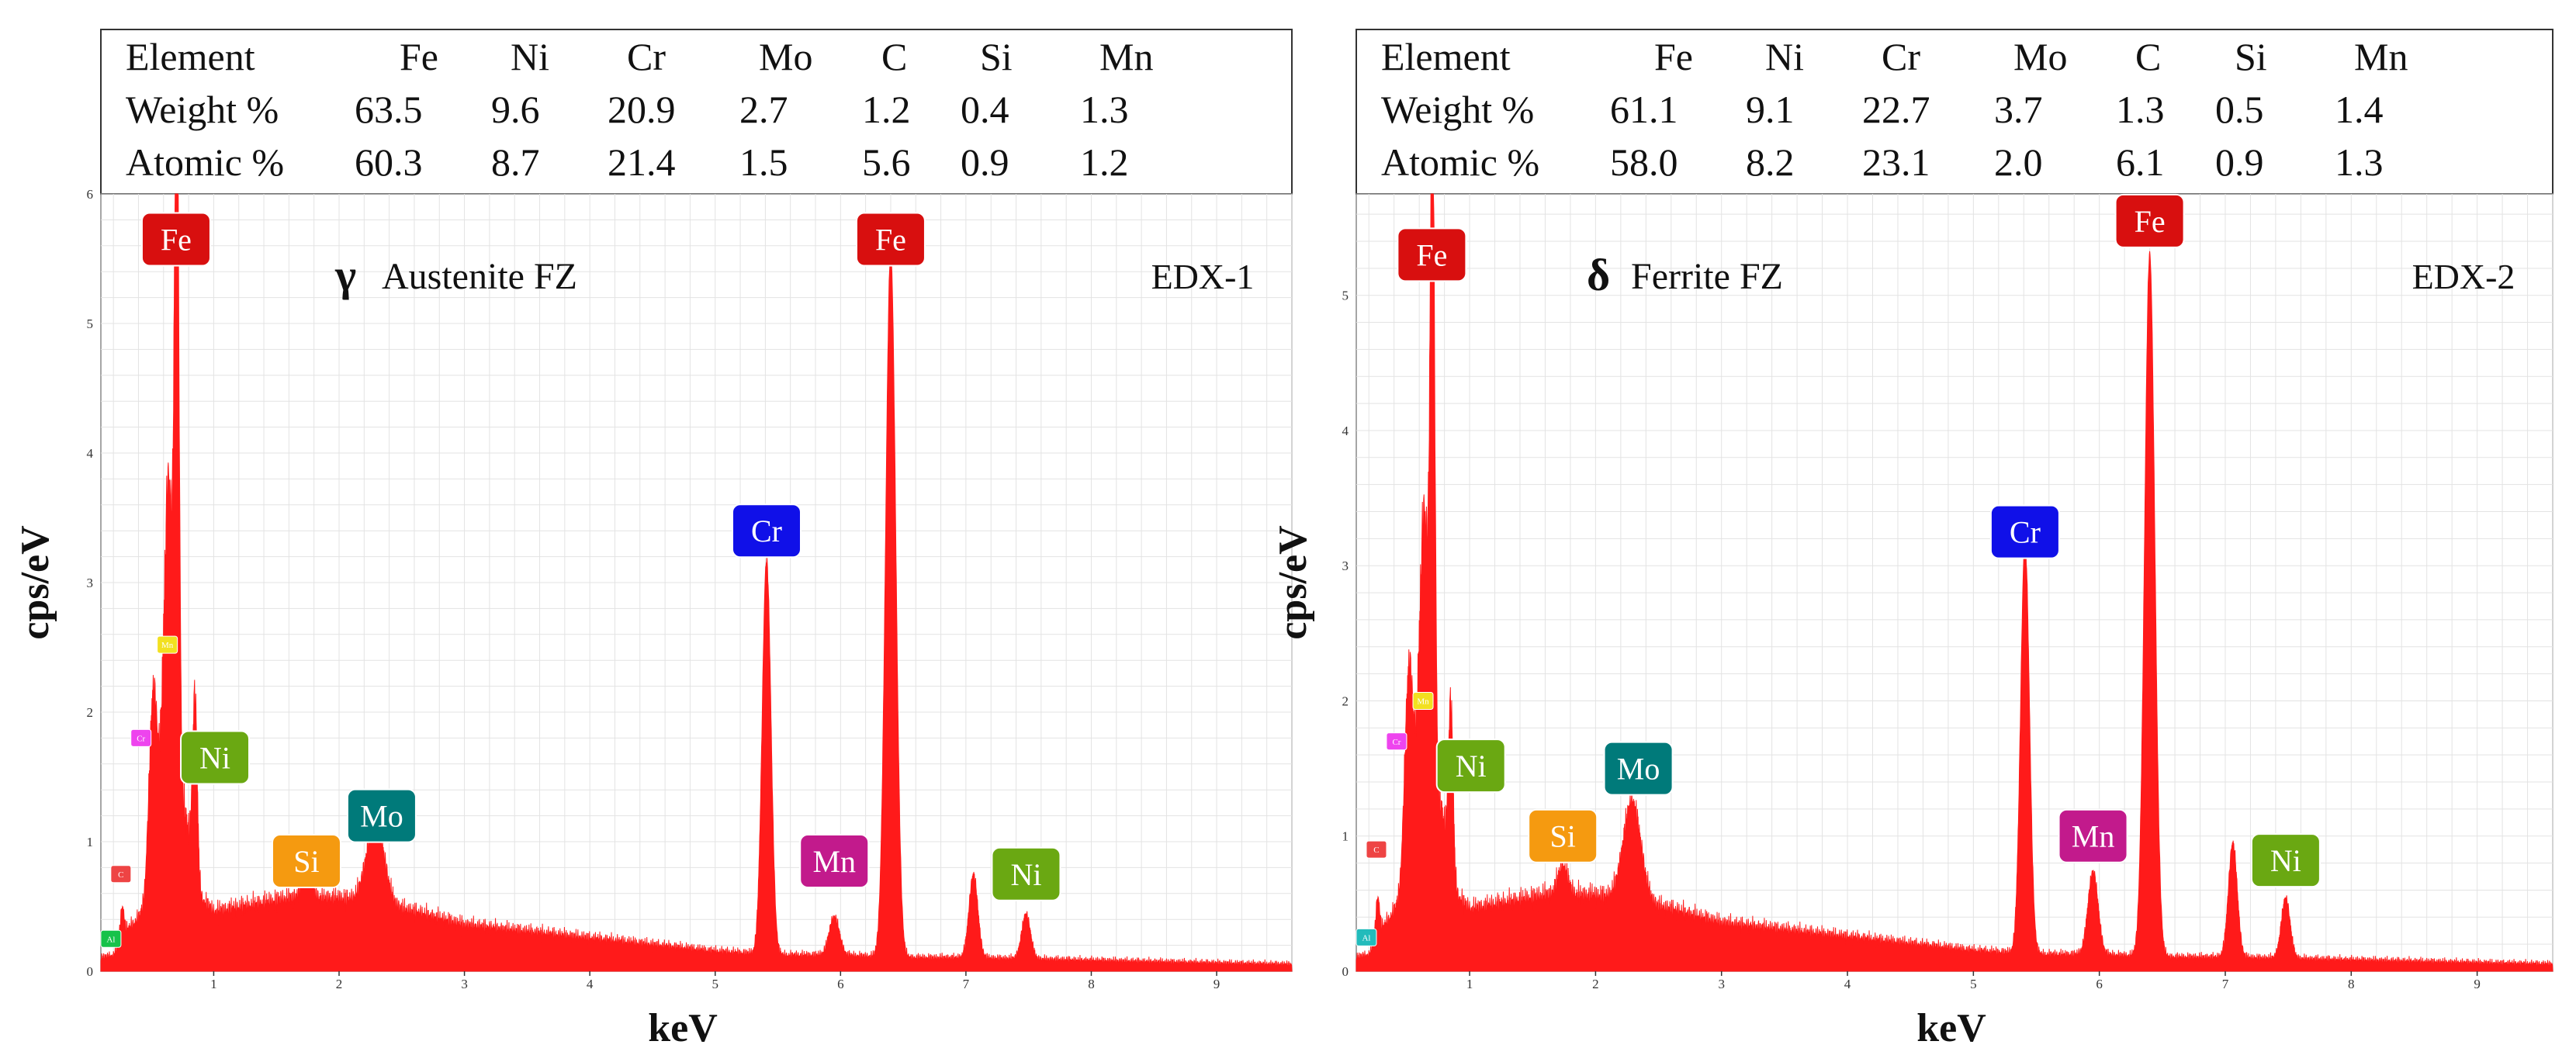 This screenshot has width=2576, height=1055. Describe the element at coordinates (1896, 109) in the screenshot. I see `table-value-cell: 22.7` at that location.